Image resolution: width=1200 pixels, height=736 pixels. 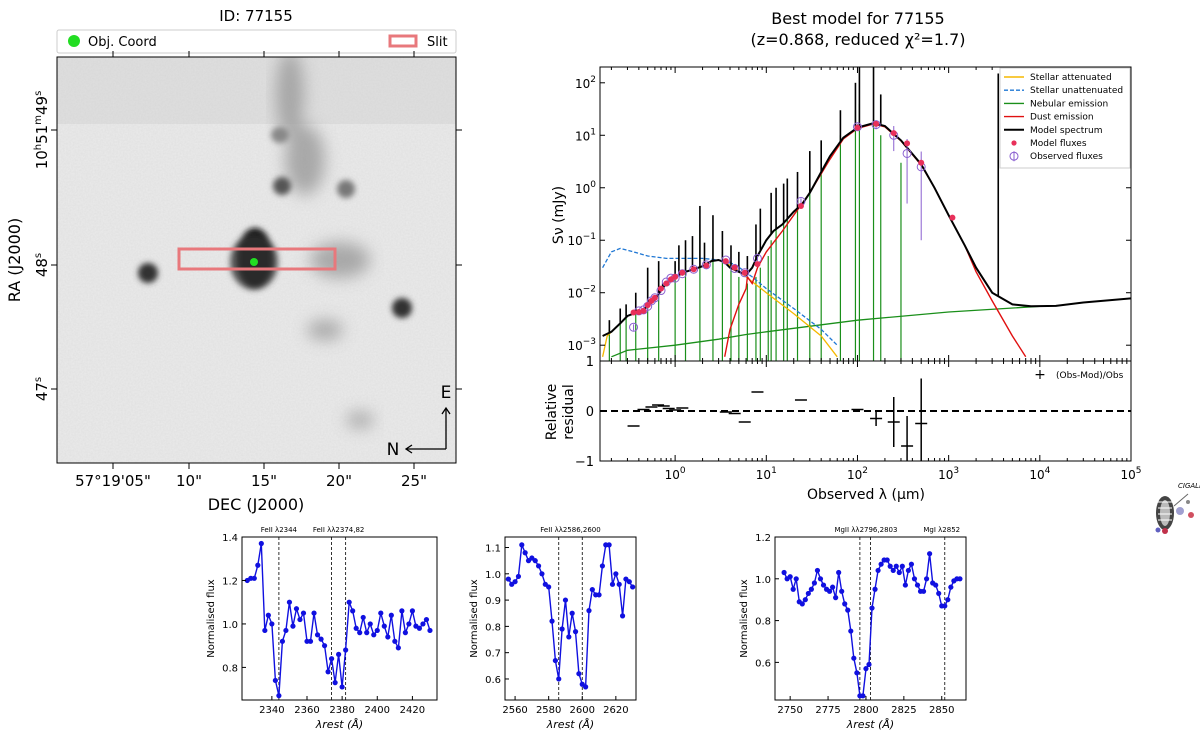 What do you see at coordinates (403, 41) in the screenshot?
I see `legend-slit-marker` at bounding box center [403, 41].